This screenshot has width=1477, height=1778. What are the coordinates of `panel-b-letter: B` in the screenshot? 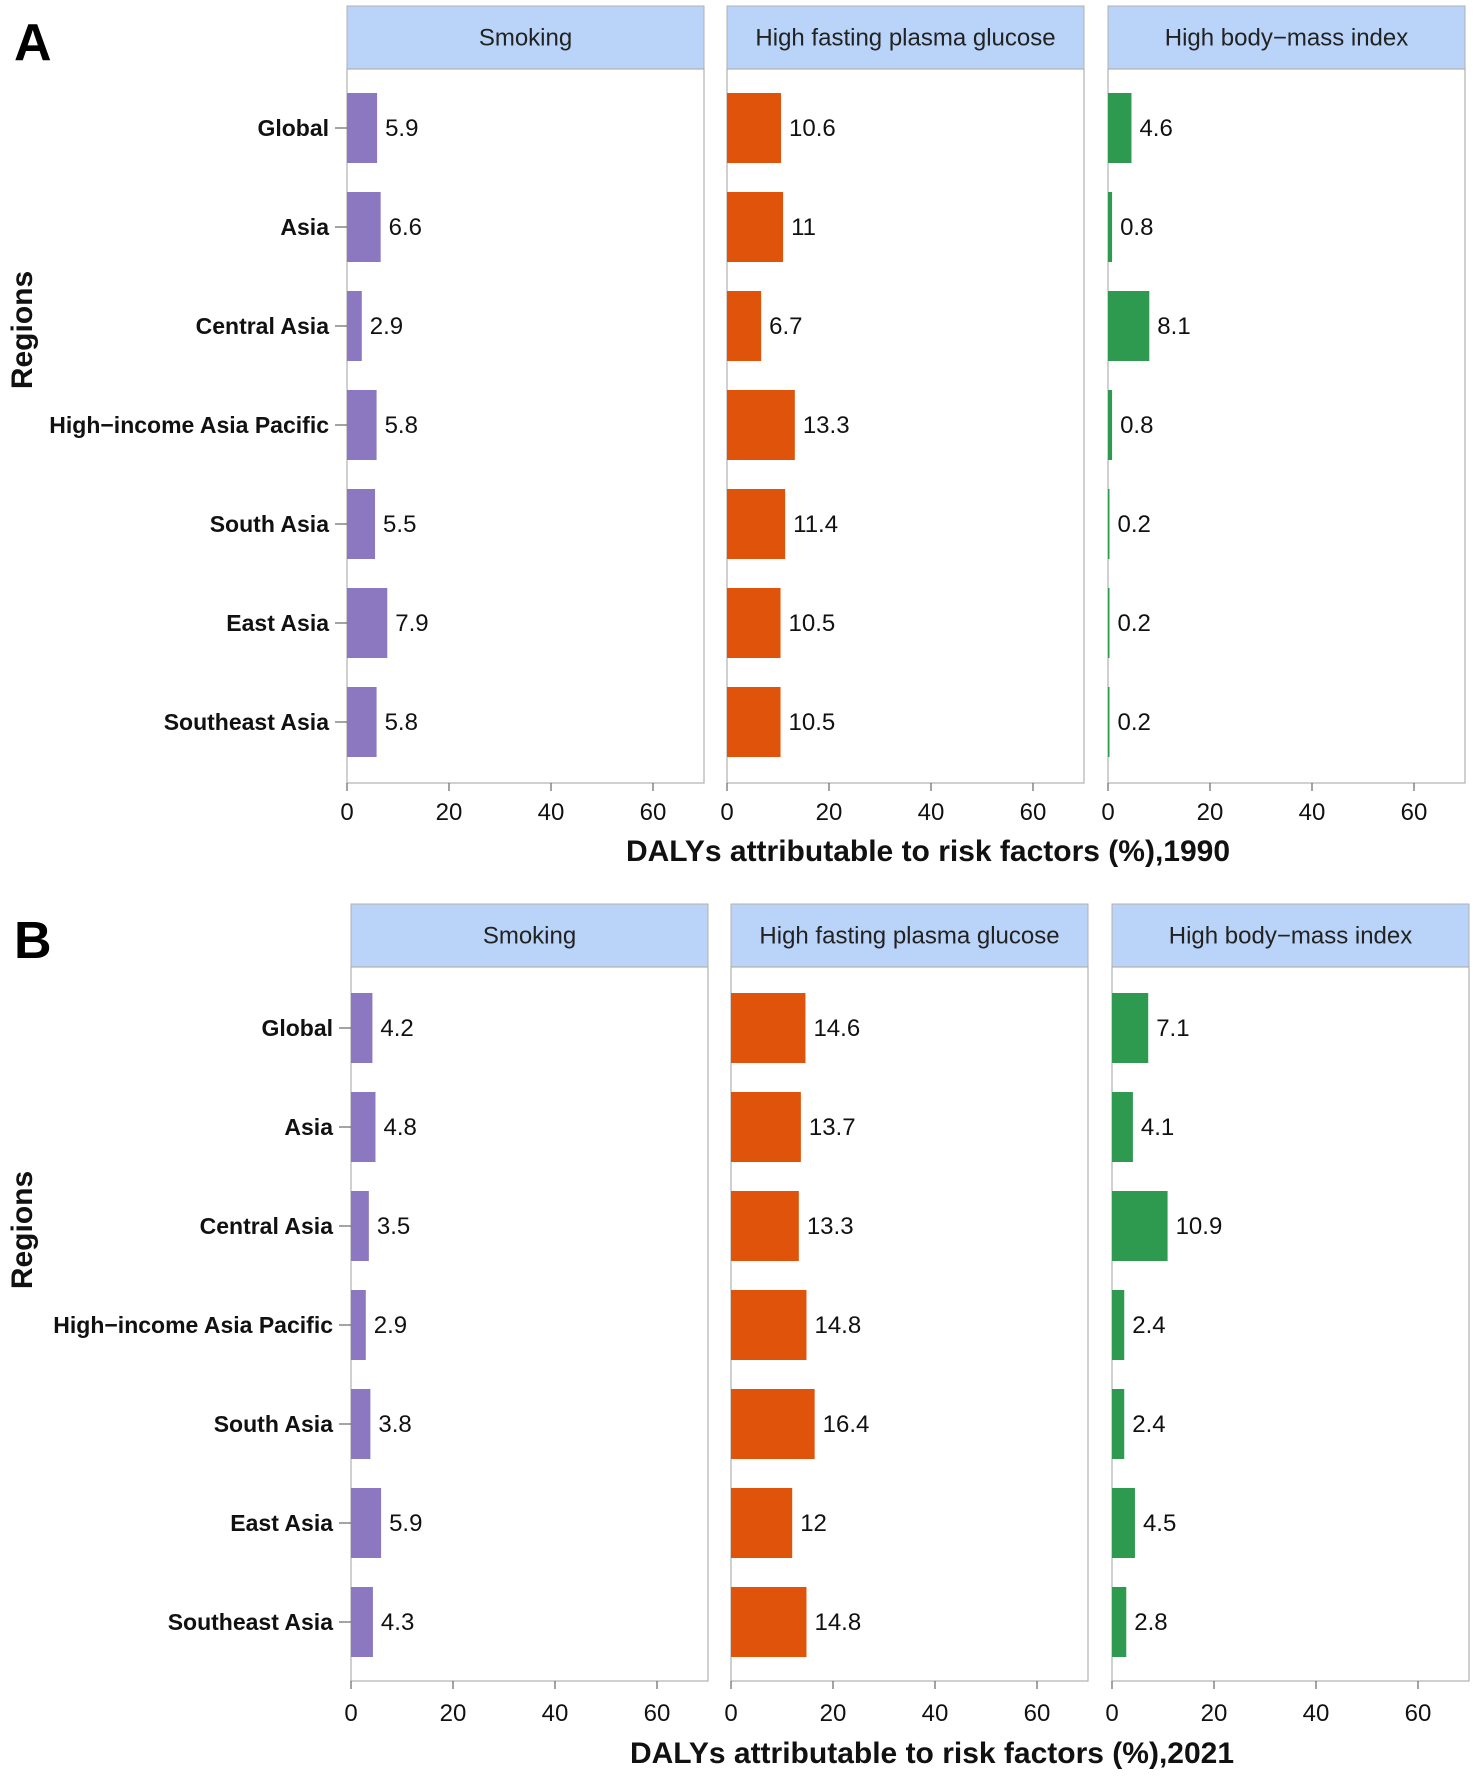 It's located at (33, 941).